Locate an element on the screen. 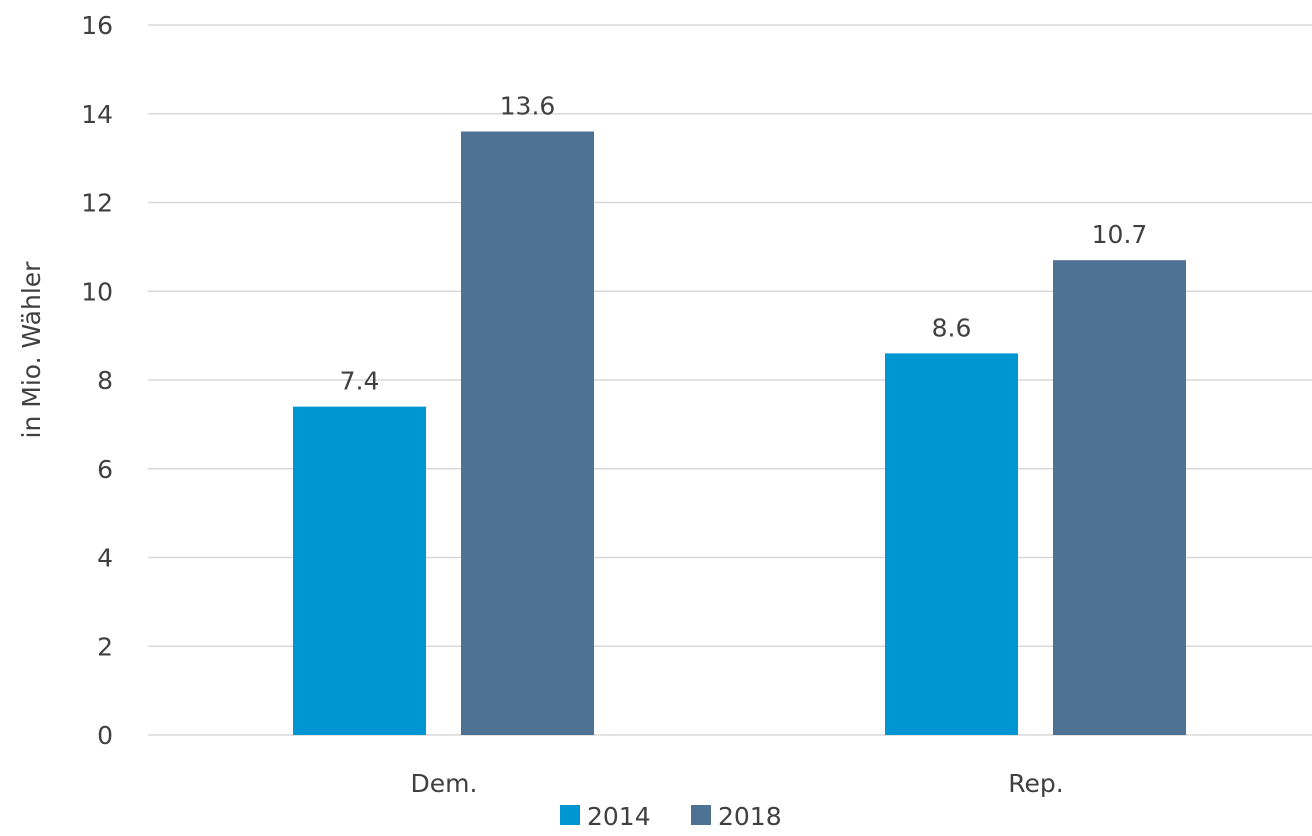 The image size is (1312, 836). legend-label: 2014 is located at coordinates (619, 816).